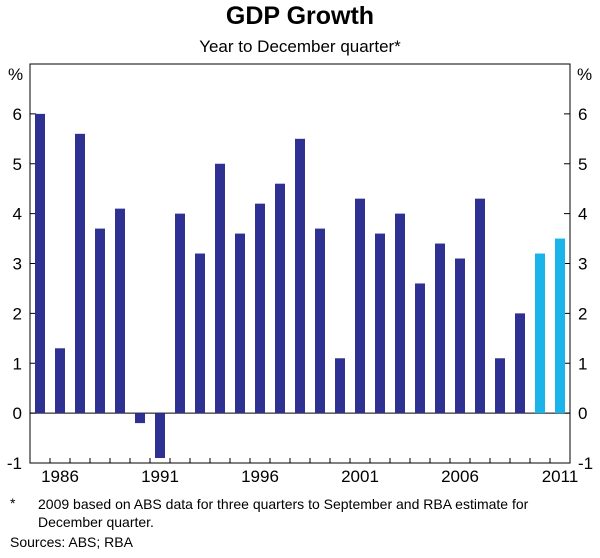 The image size is (600, 558). Describe the element at coordinates (520, 363) in the screenshot. I see `bar-2009` at that location.